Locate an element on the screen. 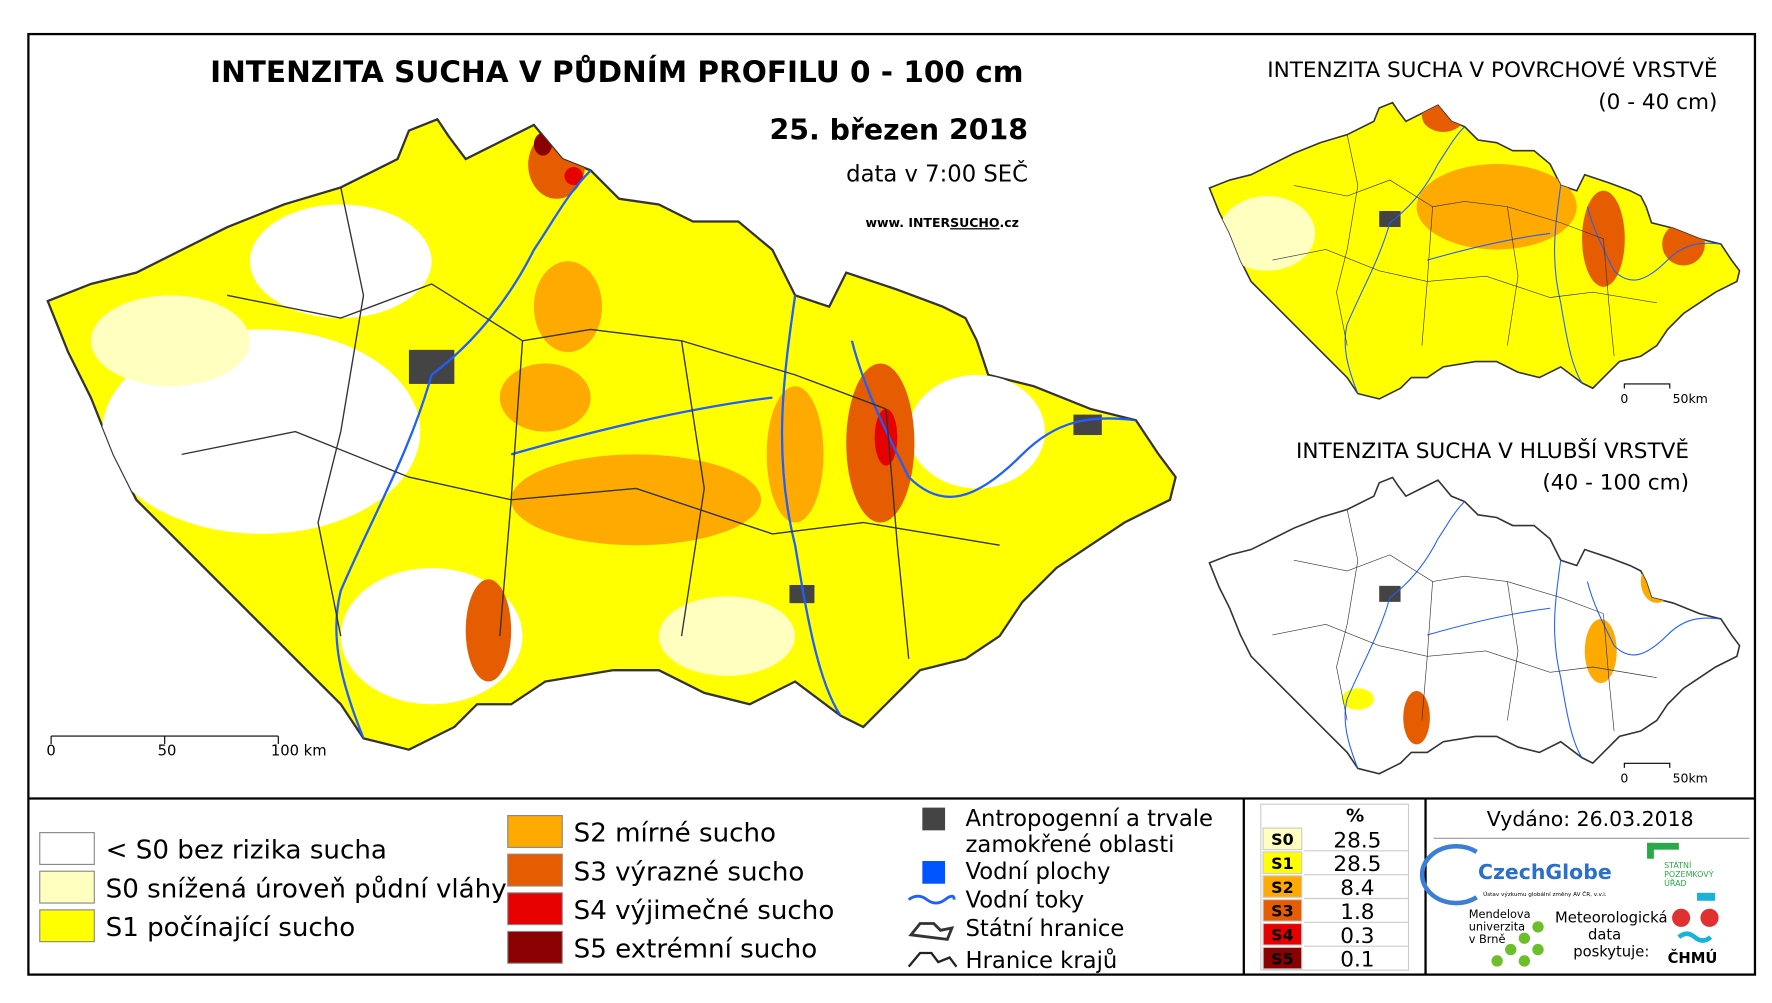 Image resolution: width=1772 pixels, height=1003 pixels. table-label: S5 is located at coordinates (1282, 958).